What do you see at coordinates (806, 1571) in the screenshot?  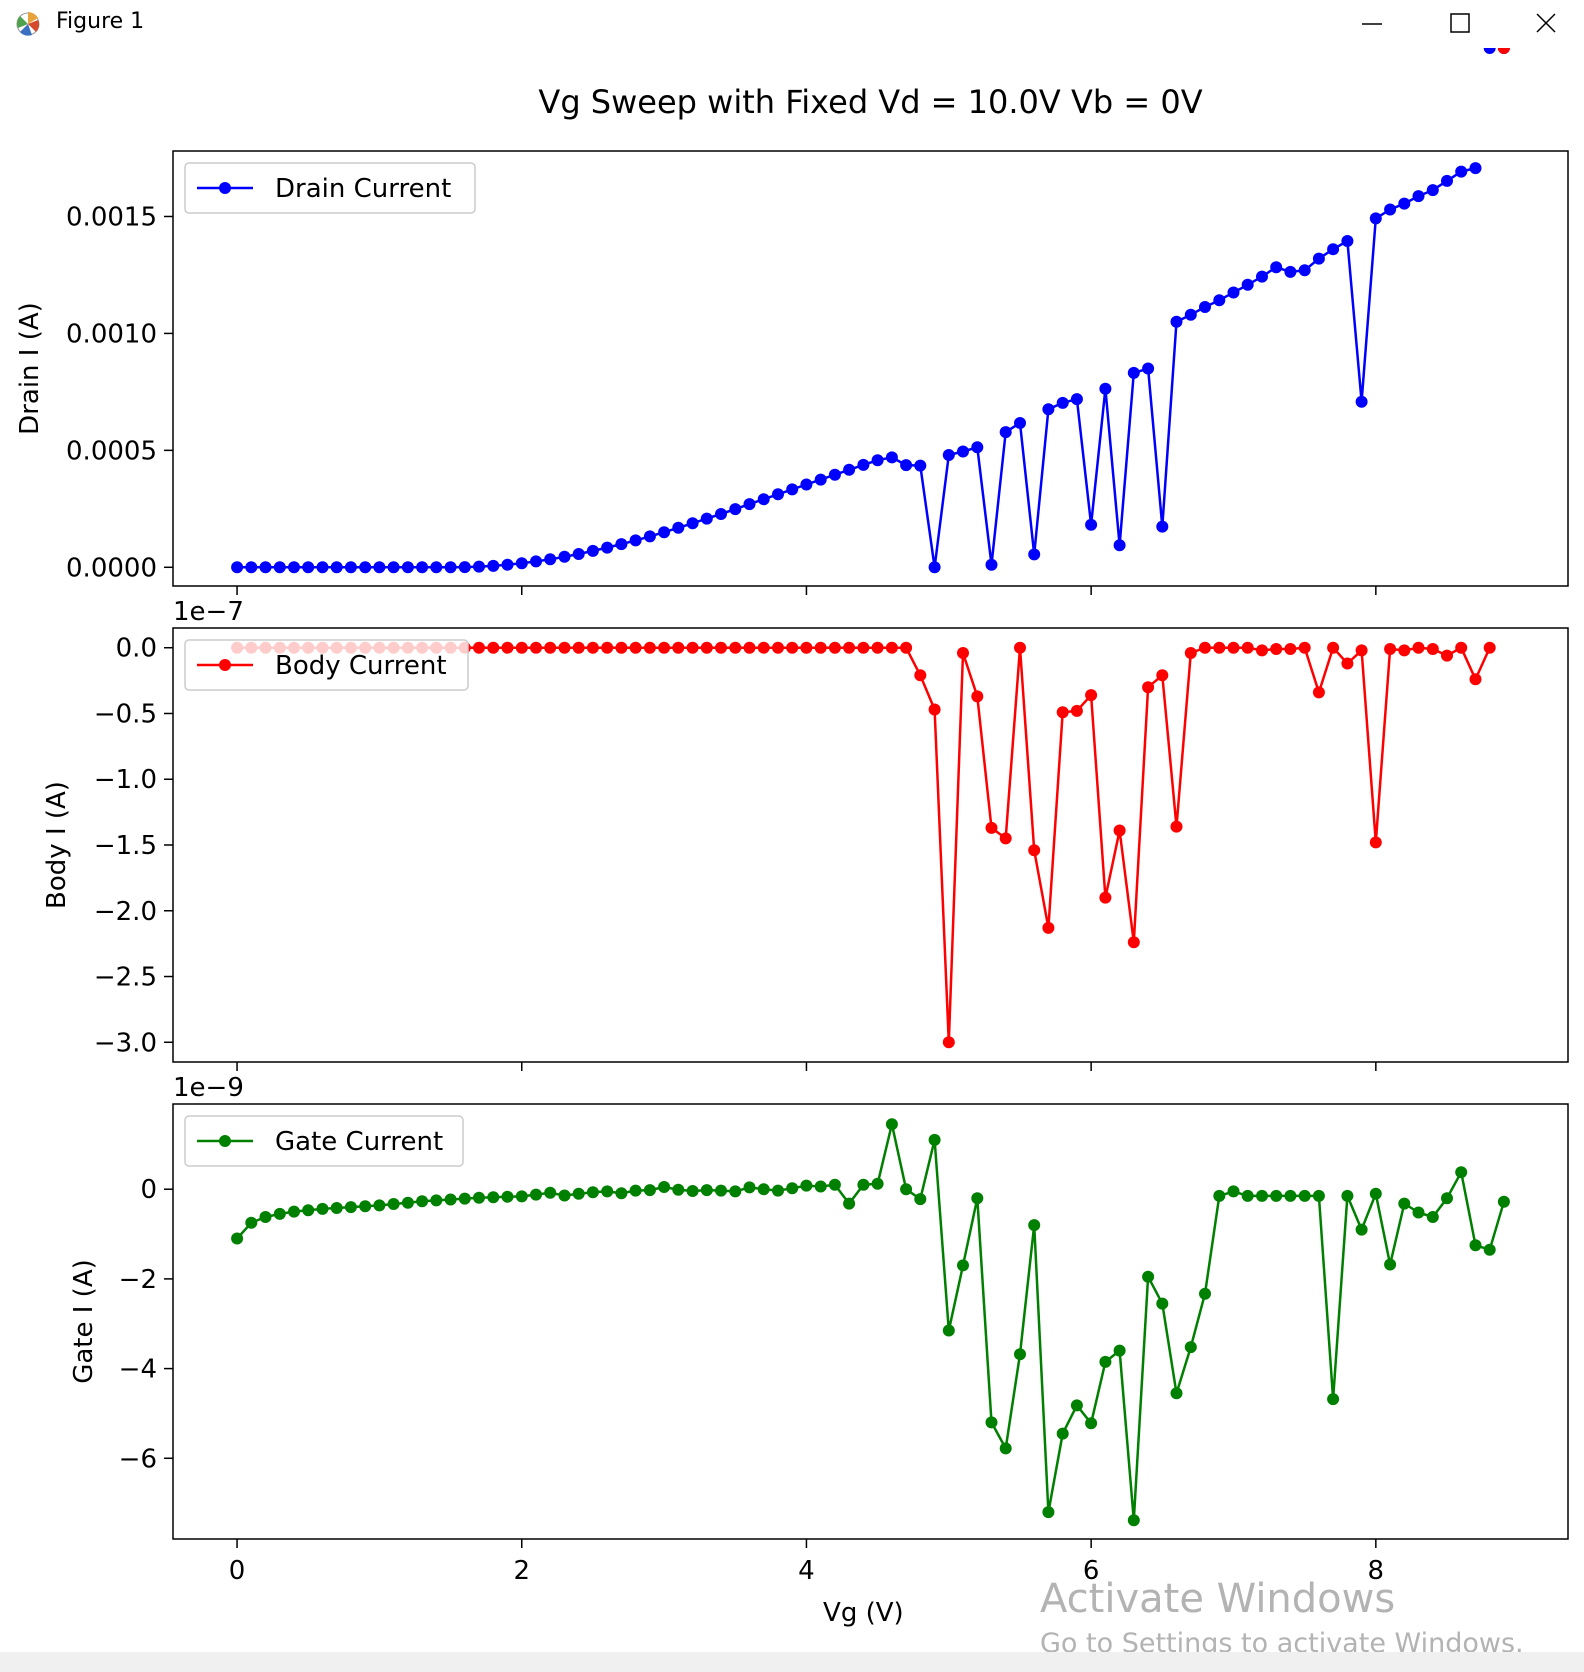 I see `xtick-label: 4` at bounding box center [806, 1571].